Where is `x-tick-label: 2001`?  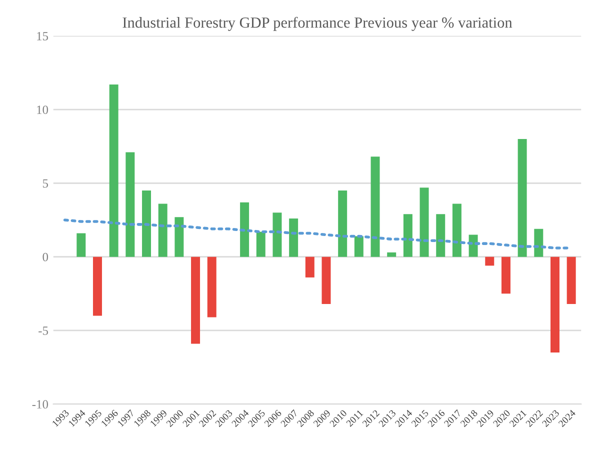 x-tick-label: 2001 is located at coordinates (191, 419).